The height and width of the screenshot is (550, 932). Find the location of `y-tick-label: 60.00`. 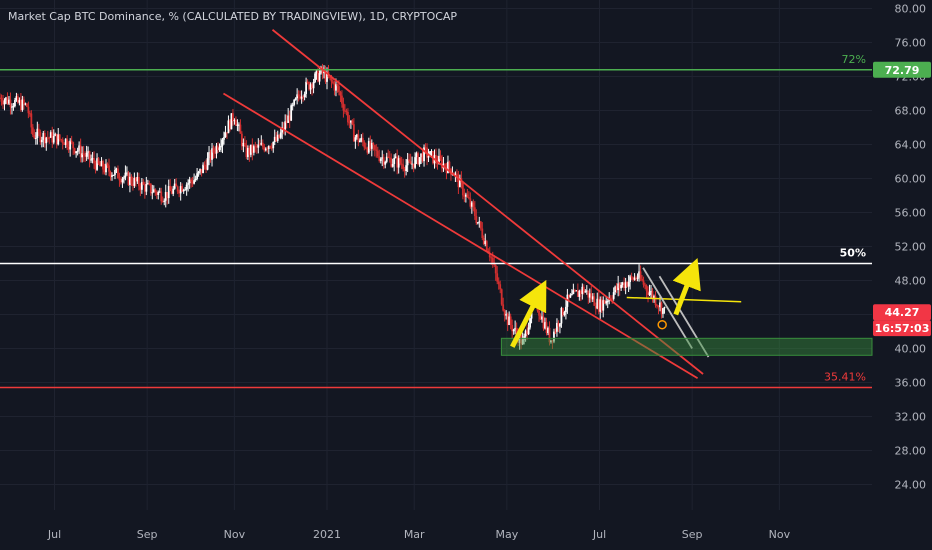

y-tick-label: 60.00 is located at coordinates (911, 179).